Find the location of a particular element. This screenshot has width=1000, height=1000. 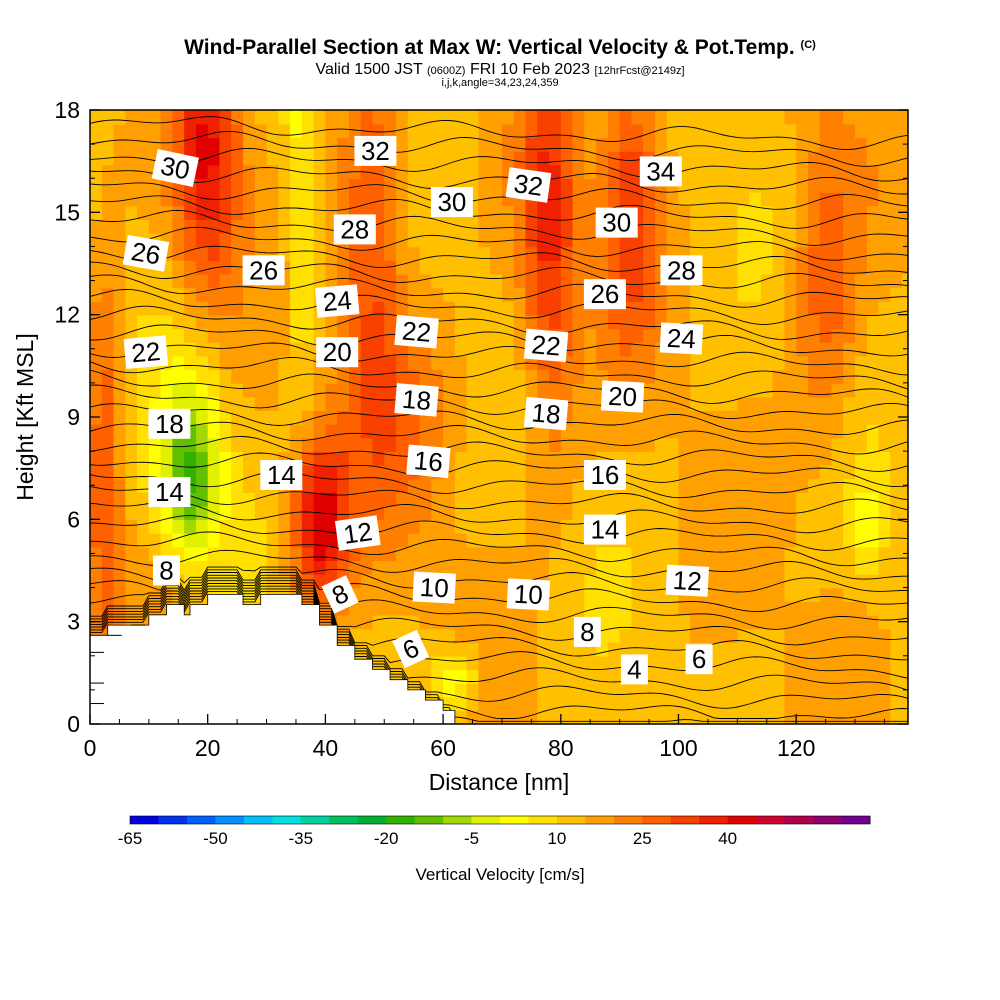

colorbar-frame is located at coordinates (500, 820).